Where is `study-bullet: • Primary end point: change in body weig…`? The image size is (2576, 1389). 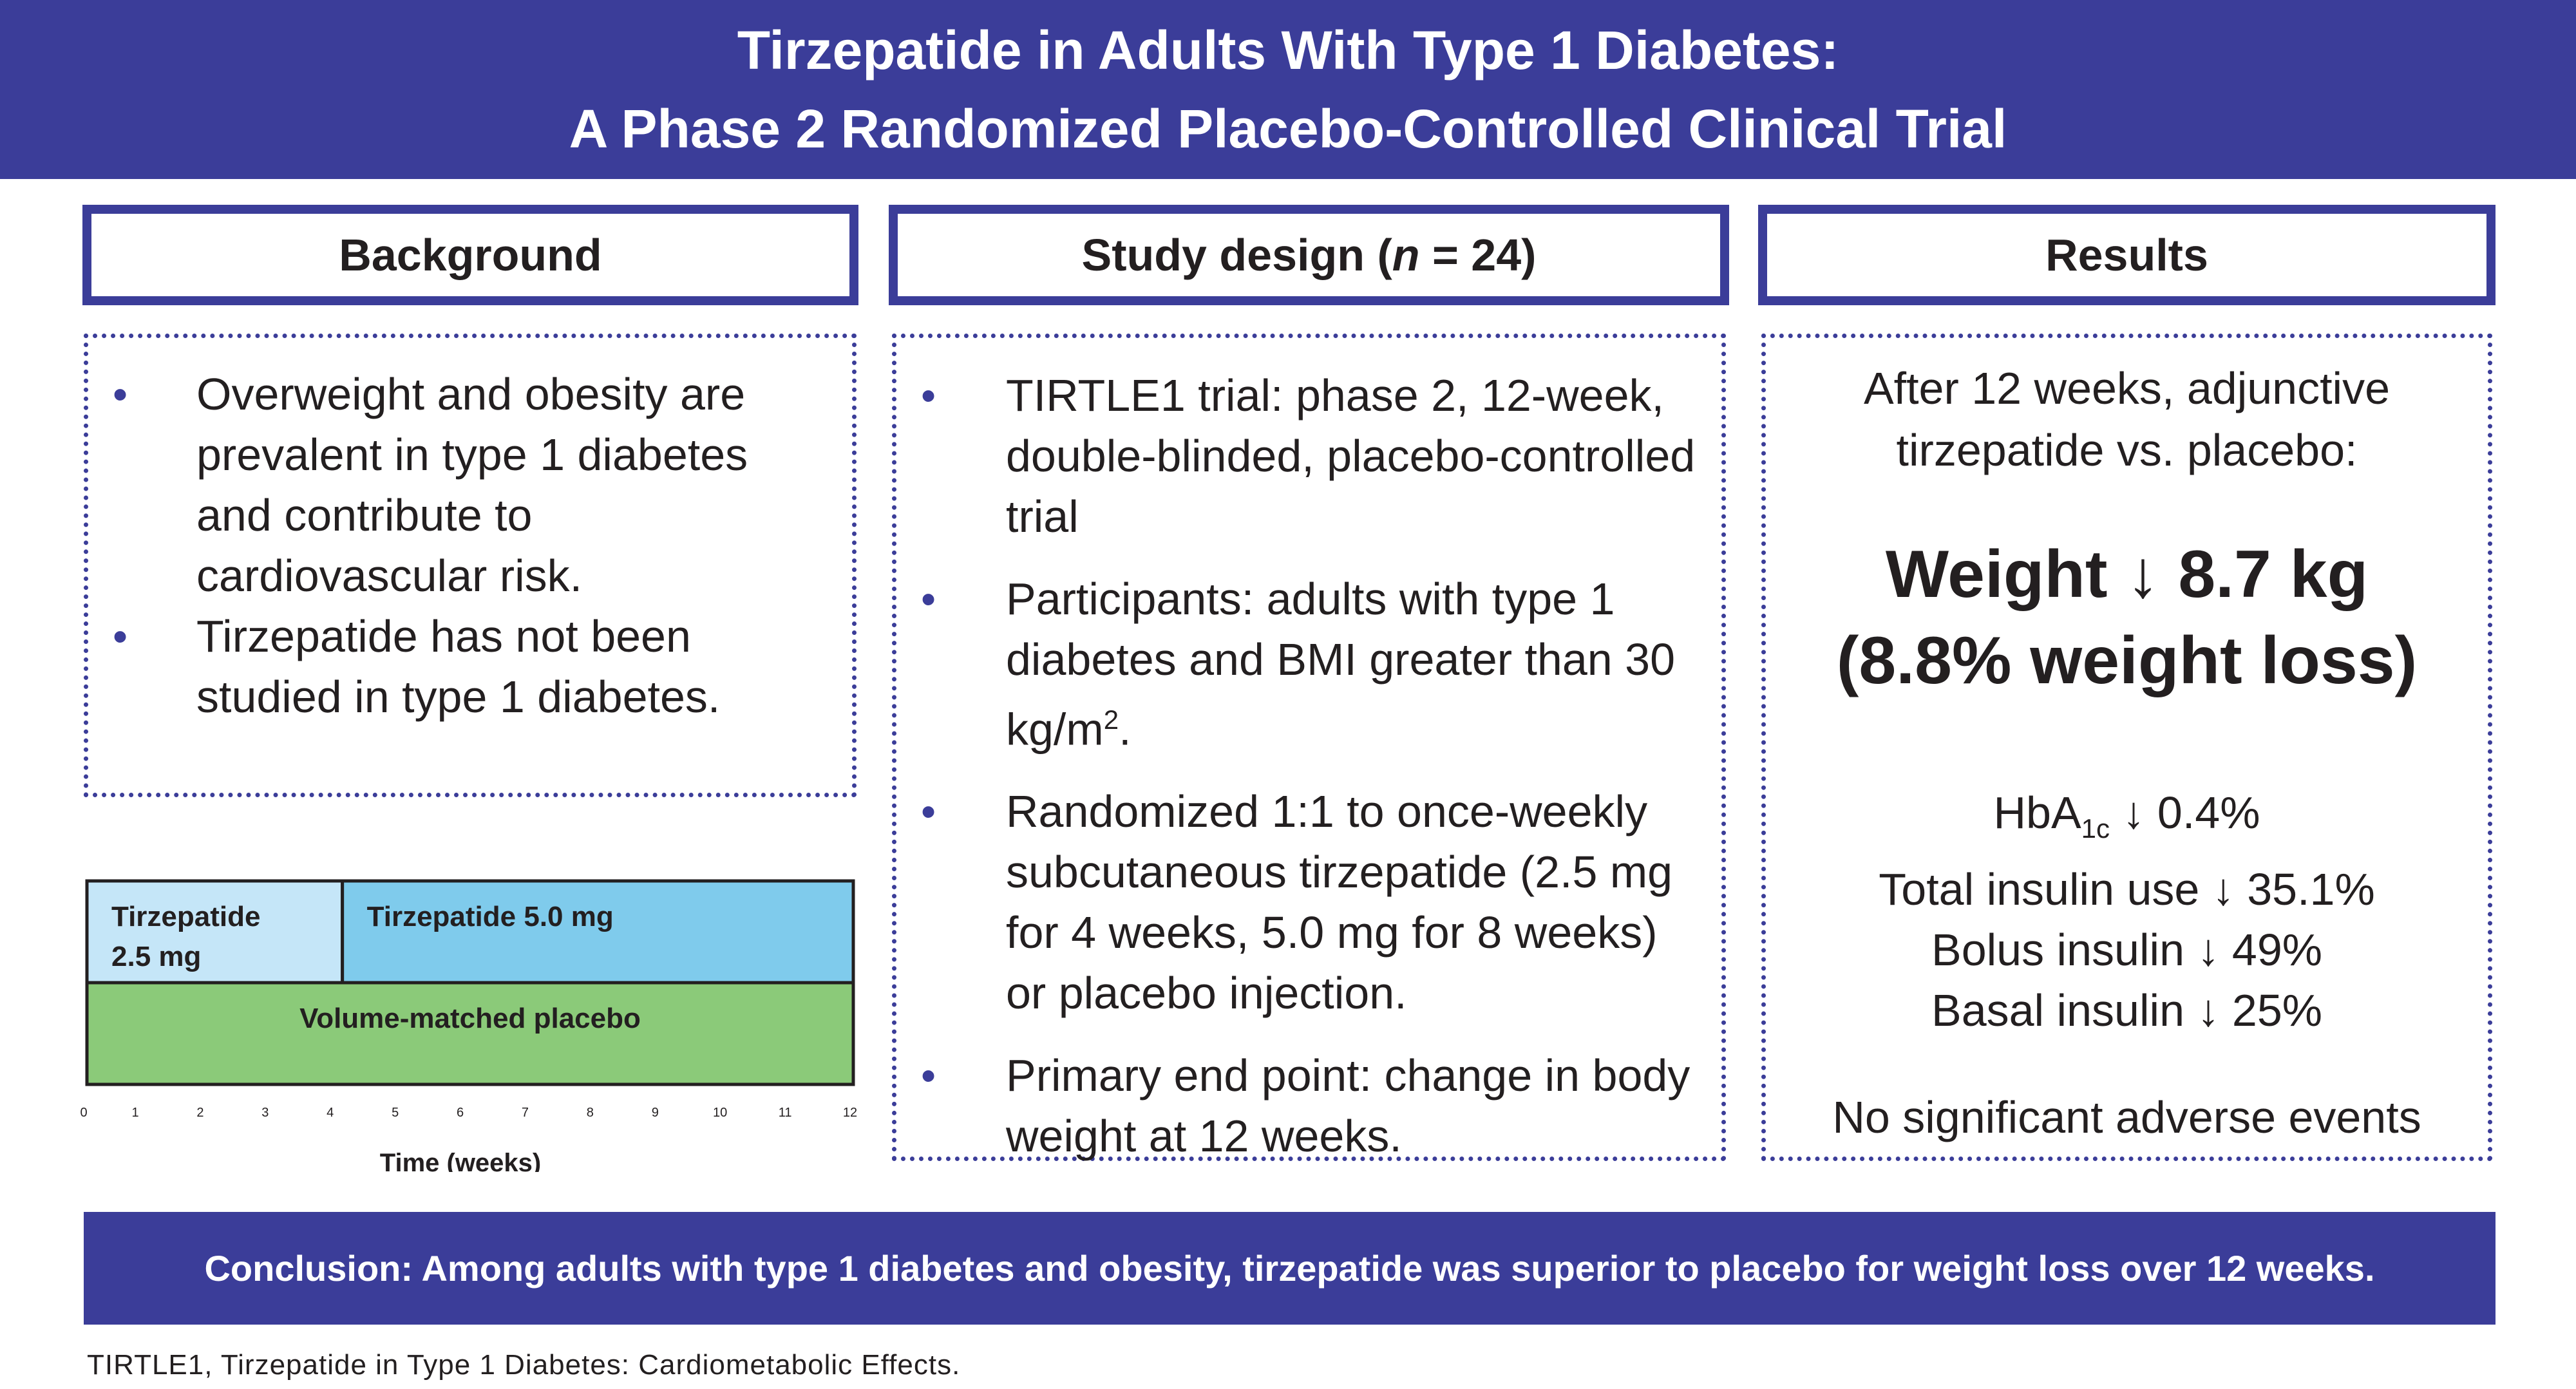
study-bullet: • Primary end point: change in body weig… is located at coordinates (1299, 1105).